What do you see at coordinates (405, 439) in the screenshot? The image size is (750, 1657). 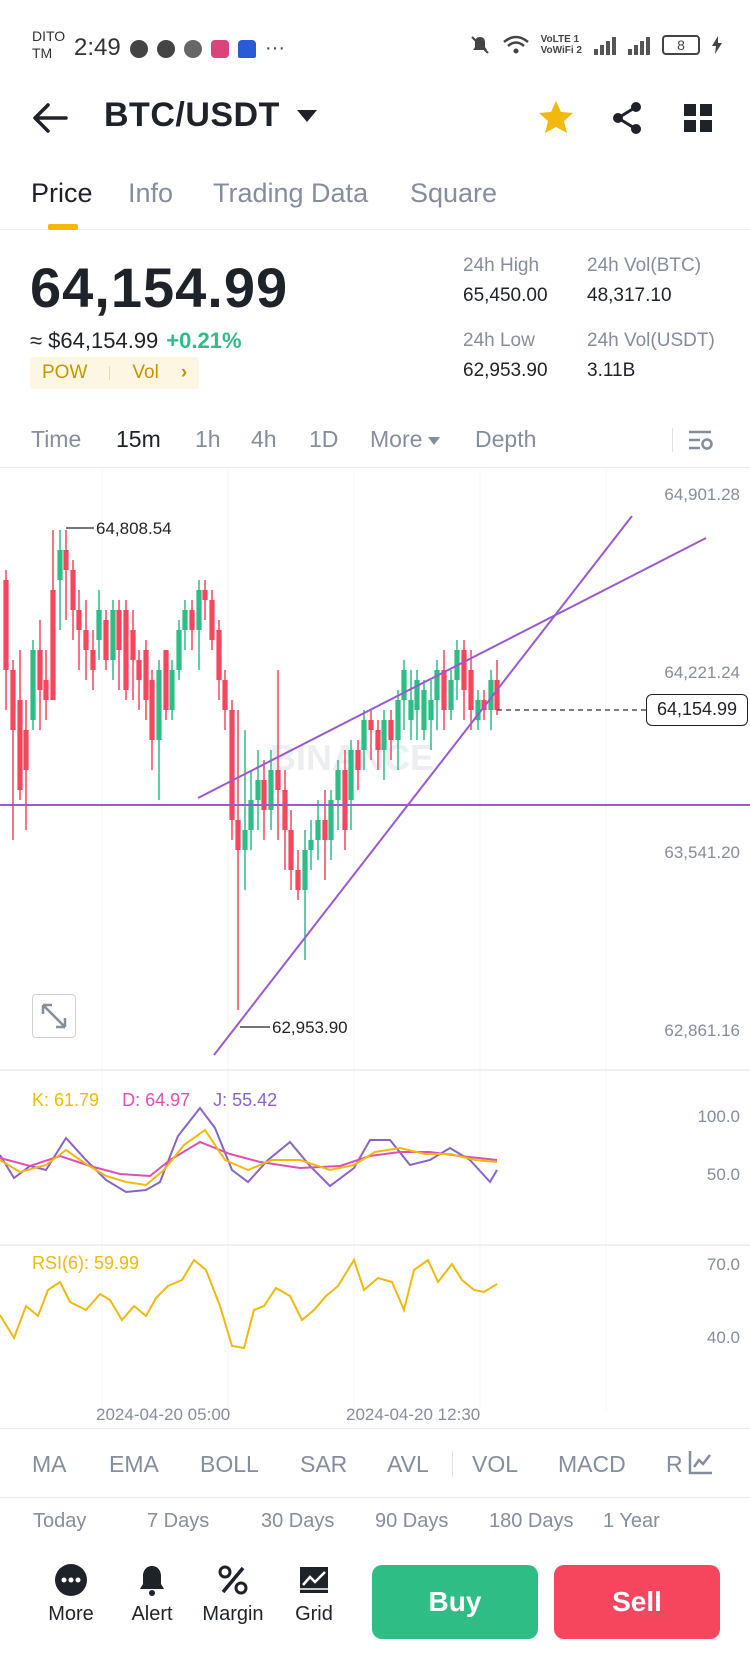 I see `interval-more: More` at bounding box center [405, 439].